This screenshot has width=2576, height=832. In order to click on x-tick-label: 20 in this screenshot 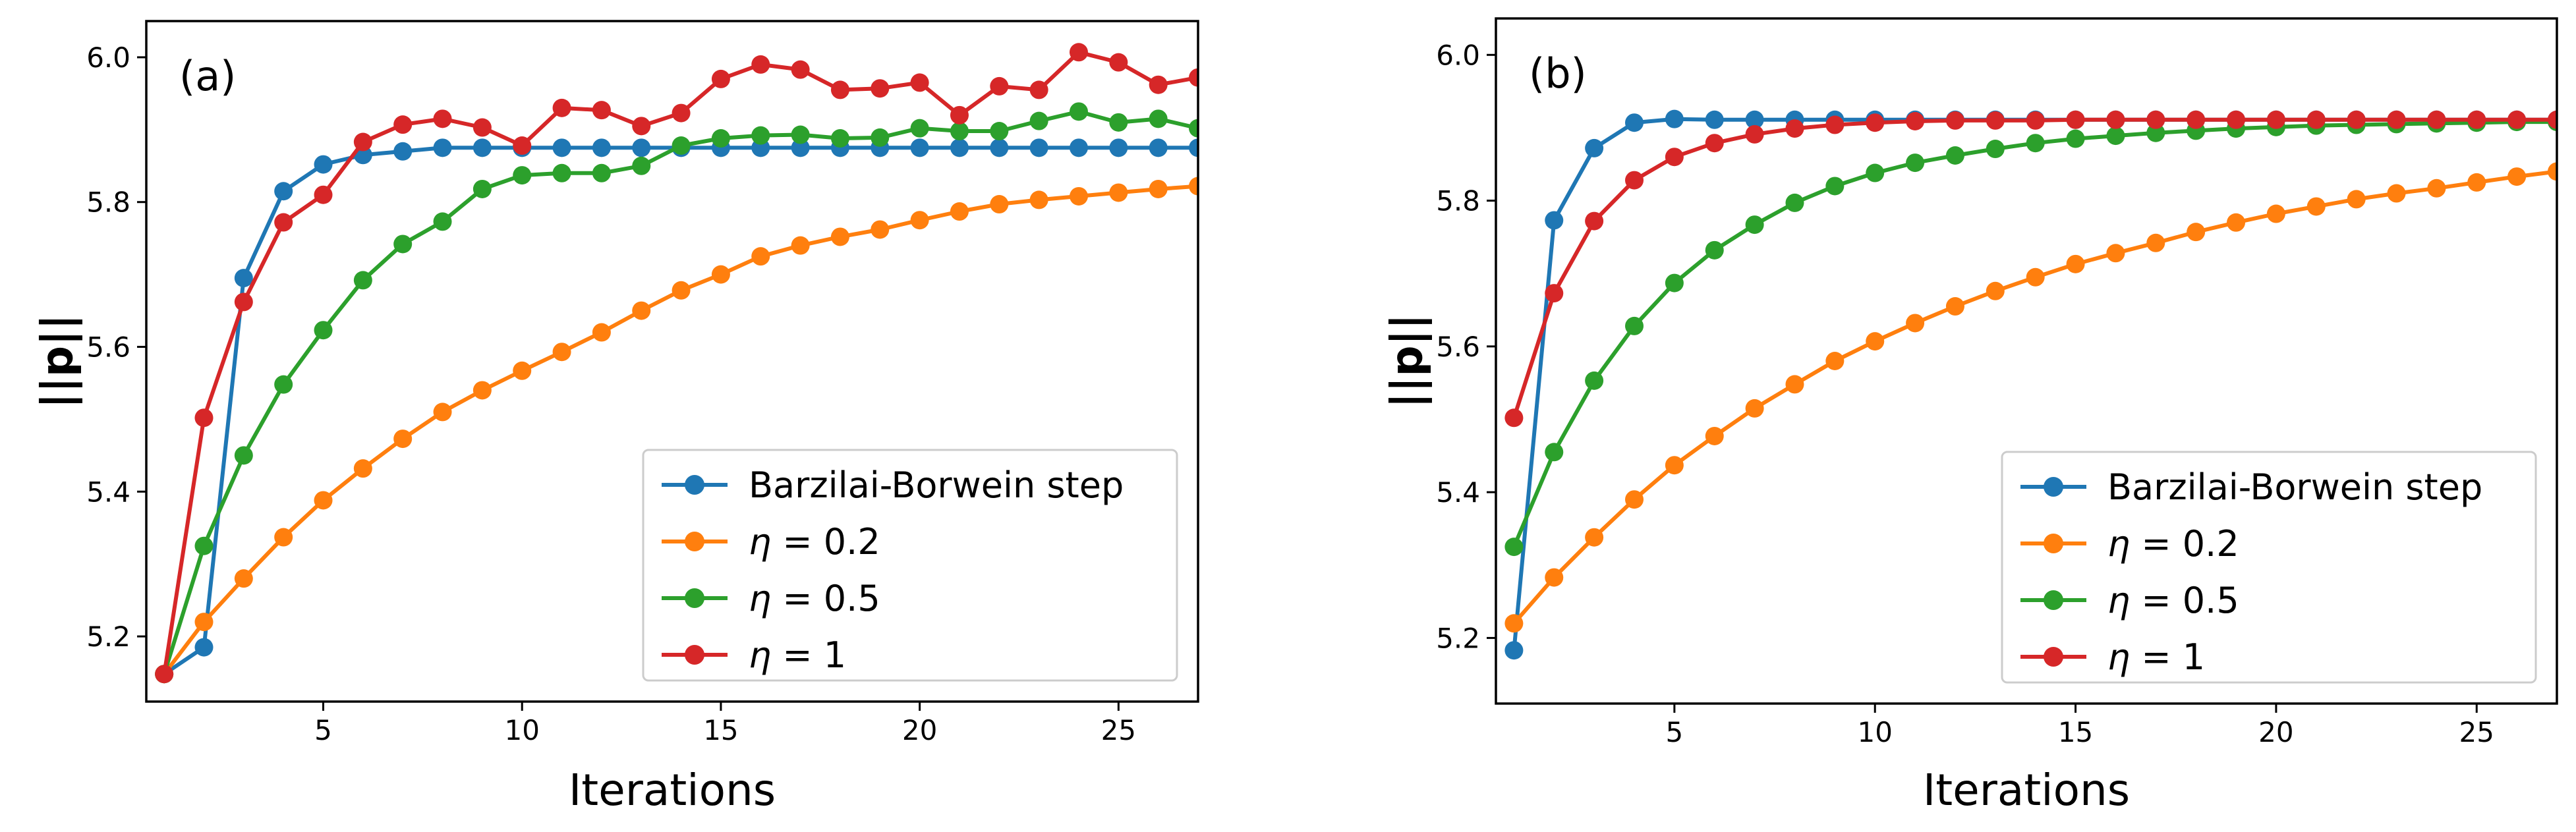, I will do `click(919, 730)`.